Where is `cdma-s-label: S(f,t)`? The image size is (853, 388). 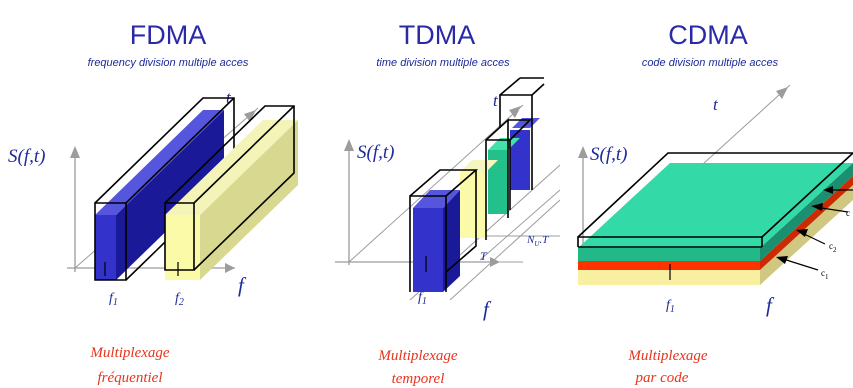
cdma-s-label: S(f,t) is located at coordinates (608, 154).